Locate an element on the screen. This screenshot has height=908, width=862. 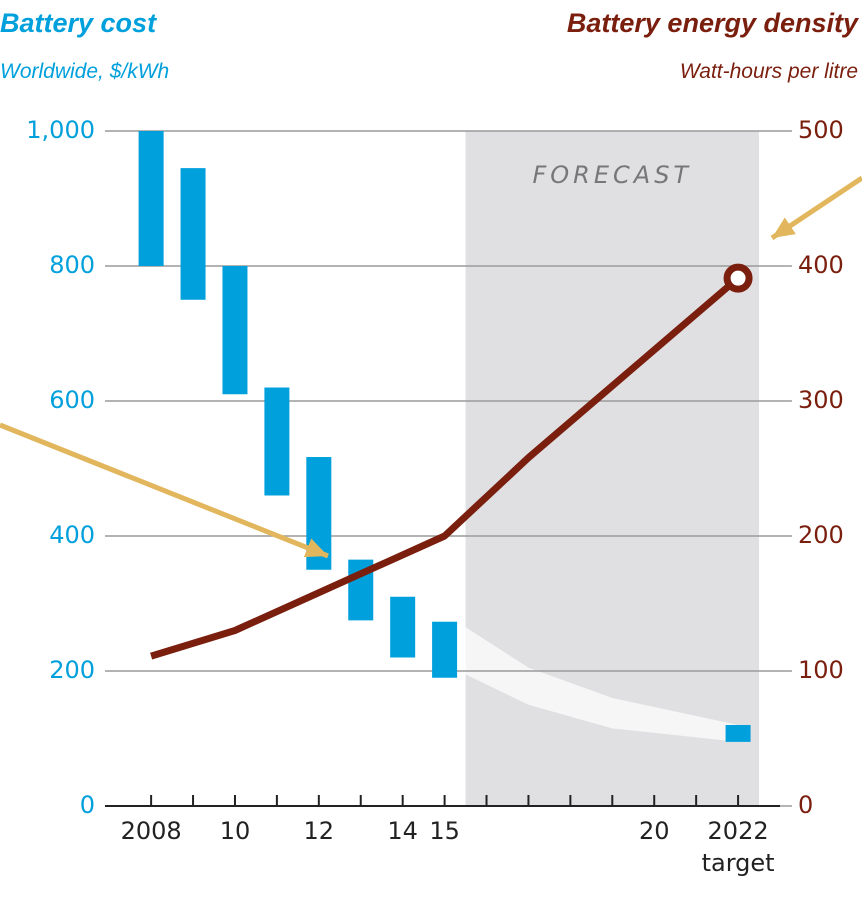
x-label-note: target is located at coordinates (738, 863).